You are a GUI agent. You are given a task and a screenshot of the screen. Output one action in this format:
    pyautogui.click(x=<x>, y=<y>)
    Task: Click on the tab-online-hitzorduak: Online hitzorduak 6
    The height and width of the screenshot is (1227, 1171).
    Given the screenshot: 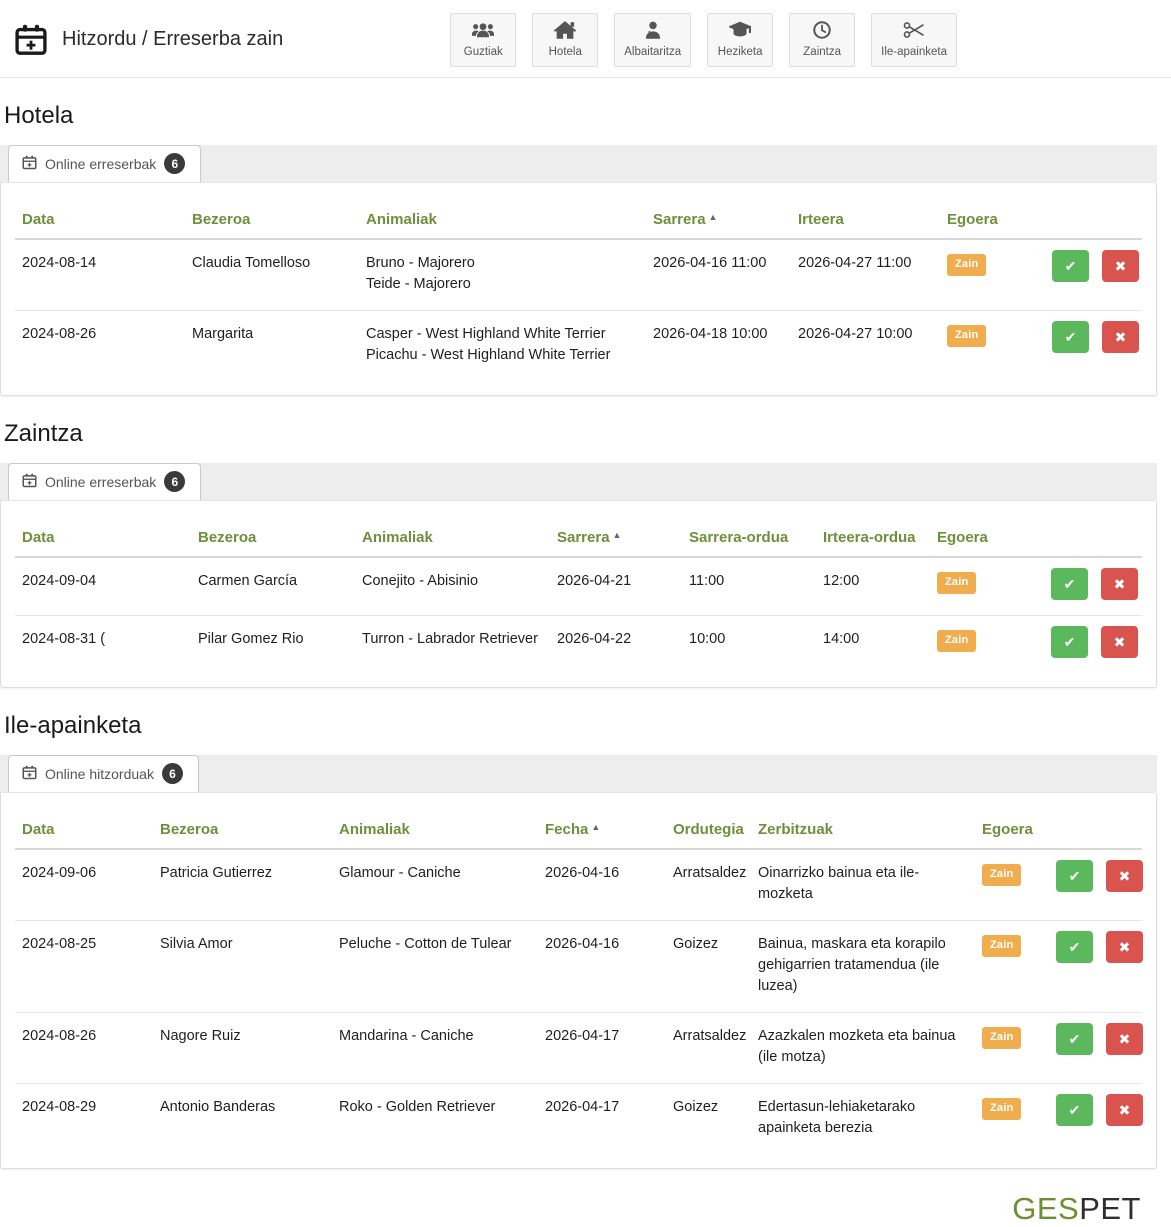 What is the action you would take?
    pyautogui.click(x=103, y=774)
    